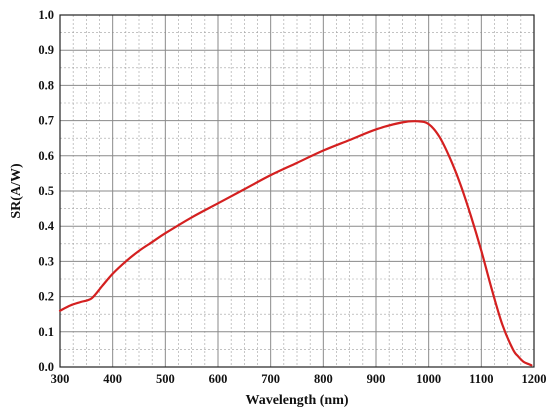  Describe the element at coordinates (296, 400) in the screenshot. I see `x-axis-title: Wavelength (nm)` at that location.